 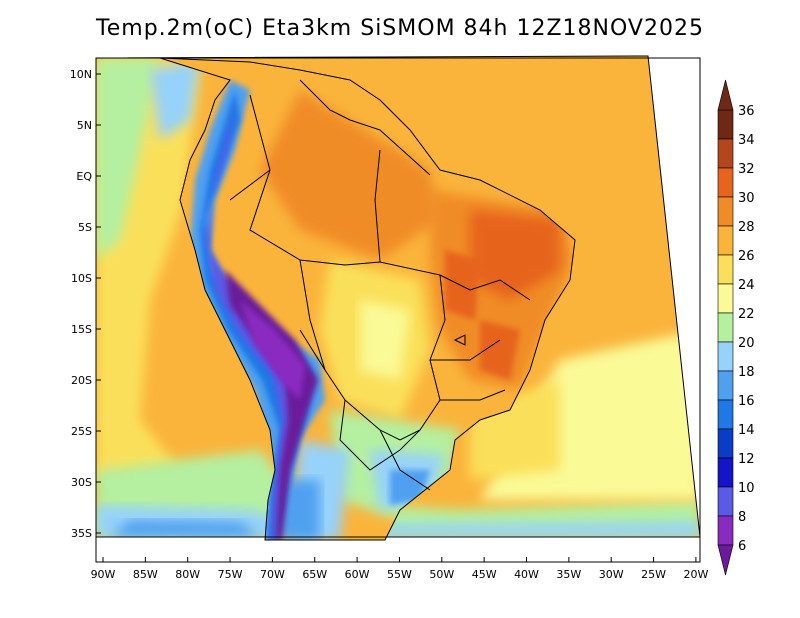 I want to click on lat-tick-label: 5S, so click(x=85, y=227).